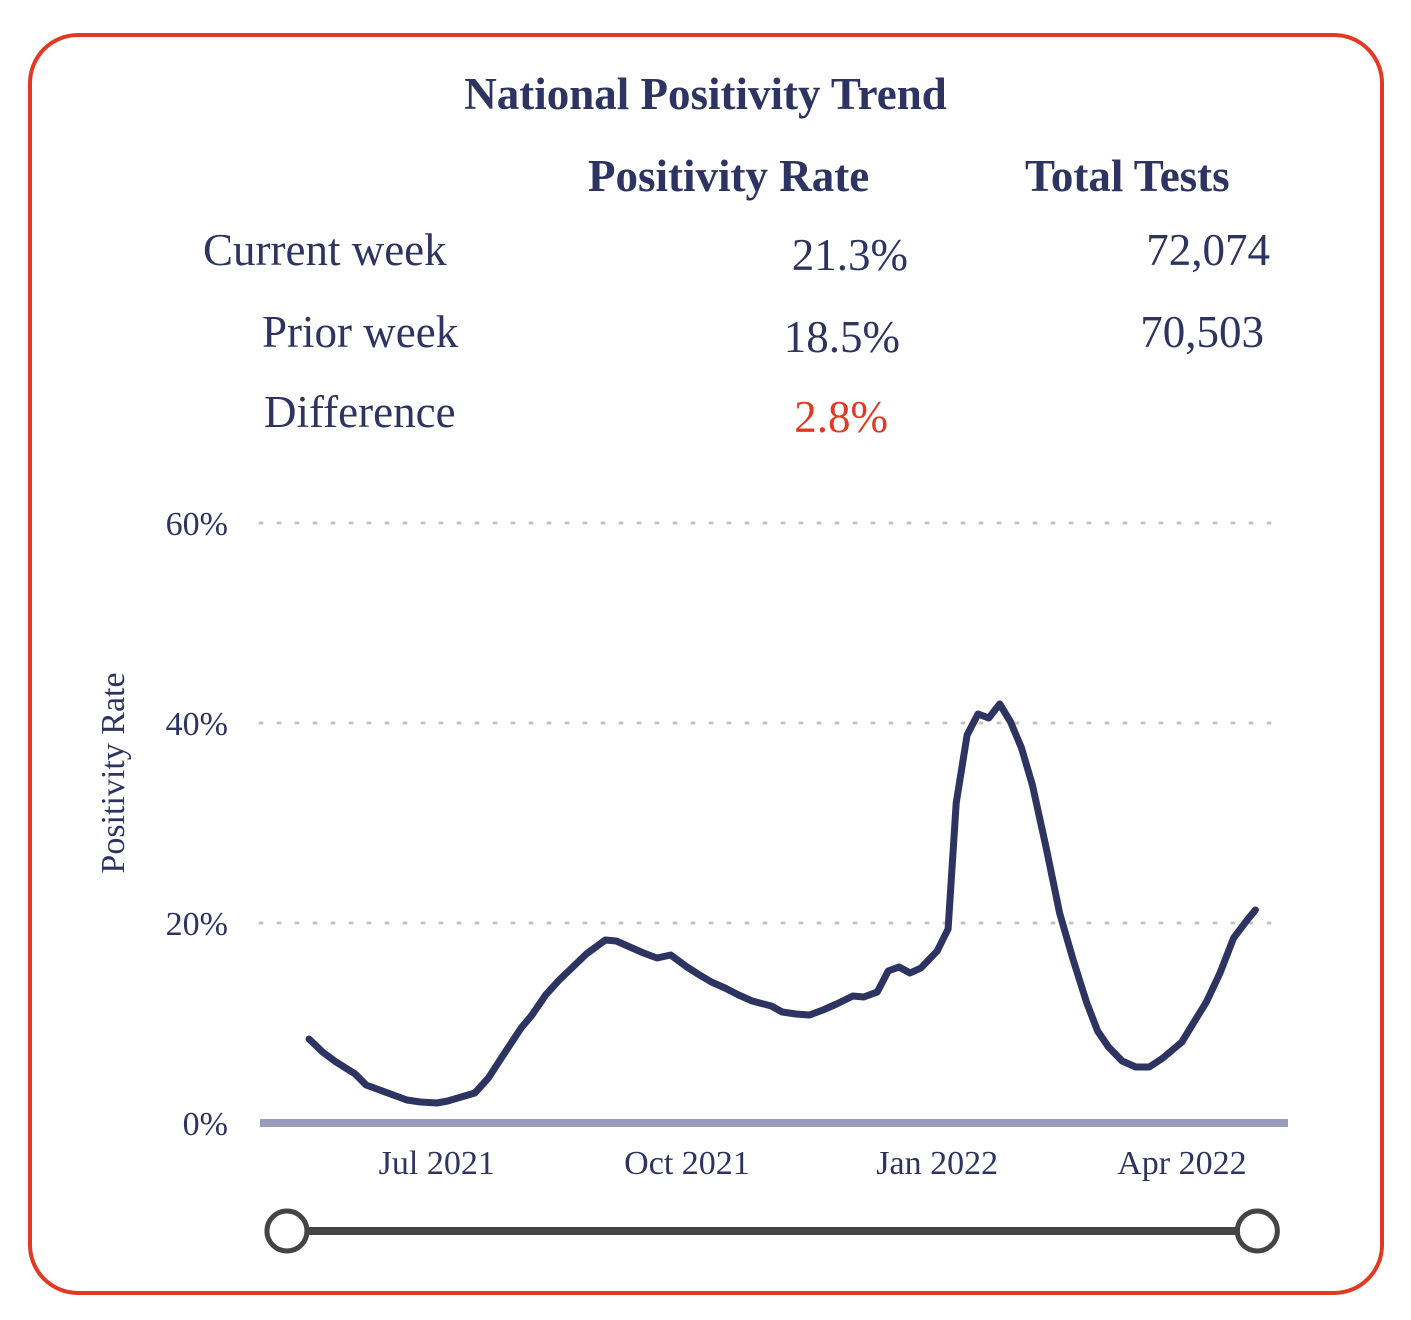 The width and height of the screenshot is (1411, 1320). Describe the element at coordinates (1257, 1231) in the screenshot. I see `slider-handle-end` at that location.